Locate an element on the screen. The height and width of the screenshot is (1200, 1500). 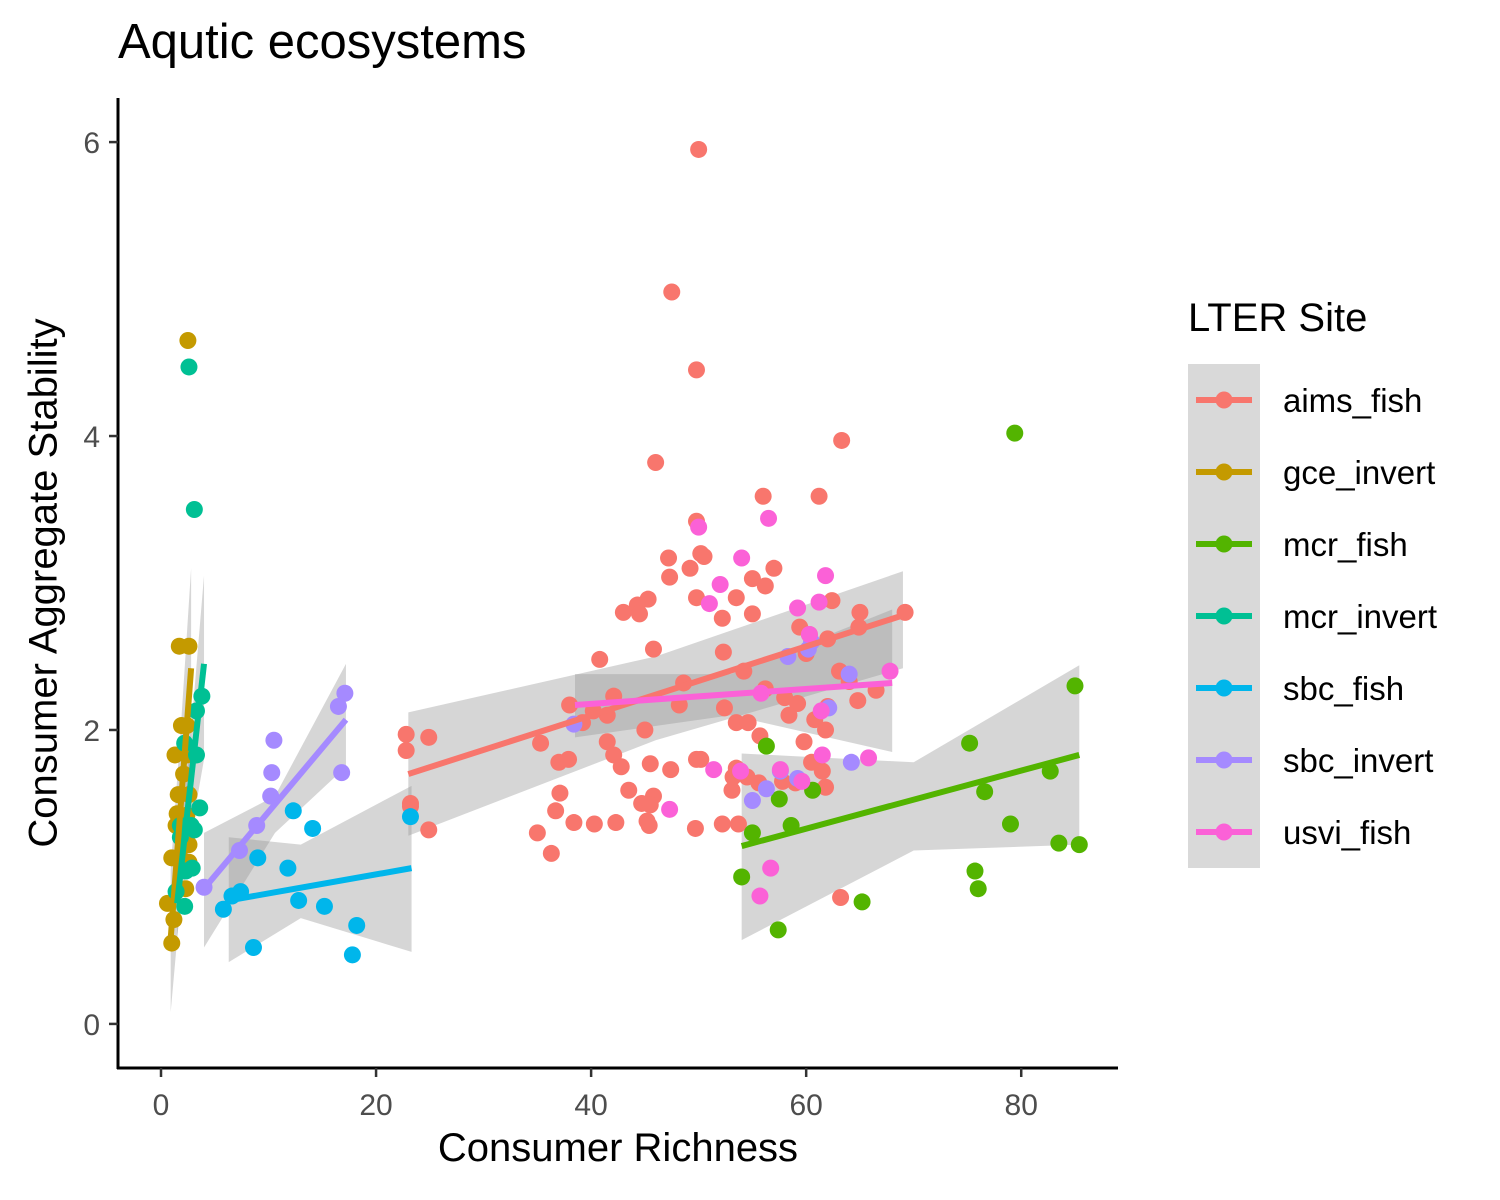
x-tick-label: 20 is located at coordinates (375, 1105).